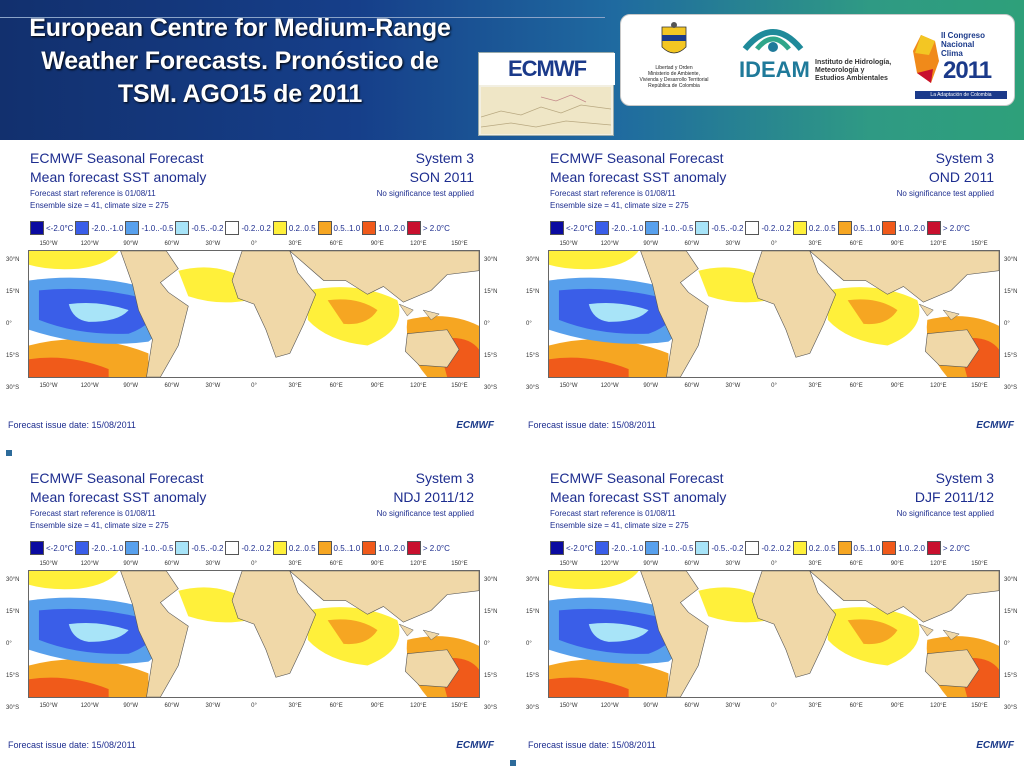  Describe the element at coordinates (347, 548) in the screenshot. I see `legend-label: 0.5..1.0` at that location.